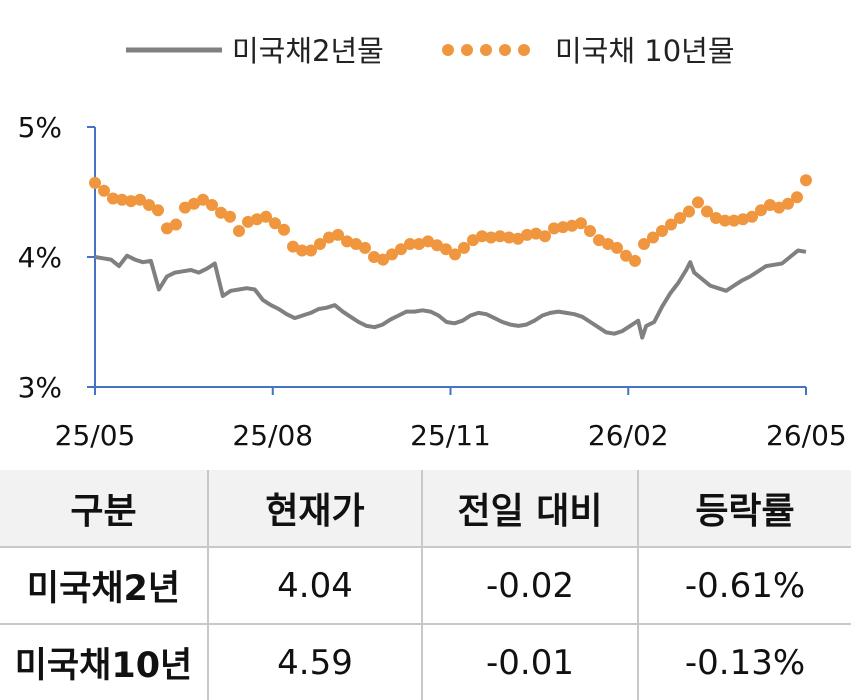 The image size is (851, 700). I want to click on table-row: 미국채2년 4.04 -0.02 -0.61%, so click(425, 585).